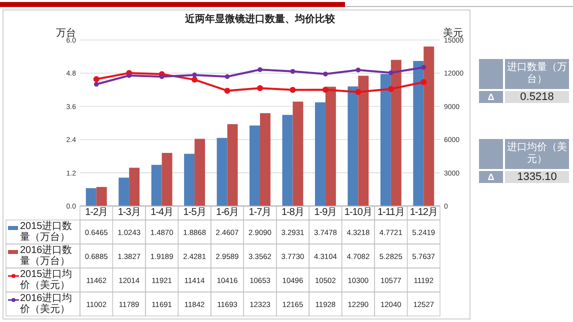  I want to click on x-tick-label: 1-2月, so click(96, 214).